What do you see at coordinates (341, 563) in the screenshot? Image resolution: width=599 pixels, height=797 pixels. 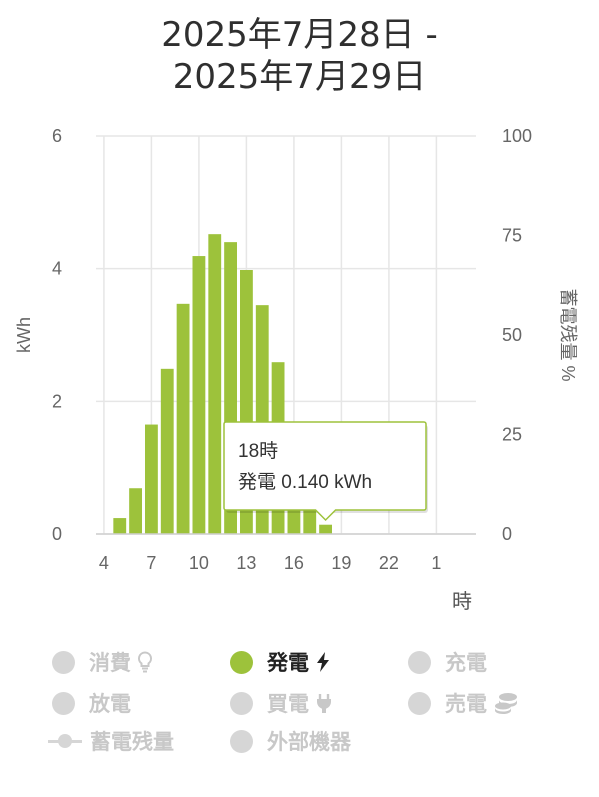 I see `x-tick-label: 19` at bounding box center [341, 563].